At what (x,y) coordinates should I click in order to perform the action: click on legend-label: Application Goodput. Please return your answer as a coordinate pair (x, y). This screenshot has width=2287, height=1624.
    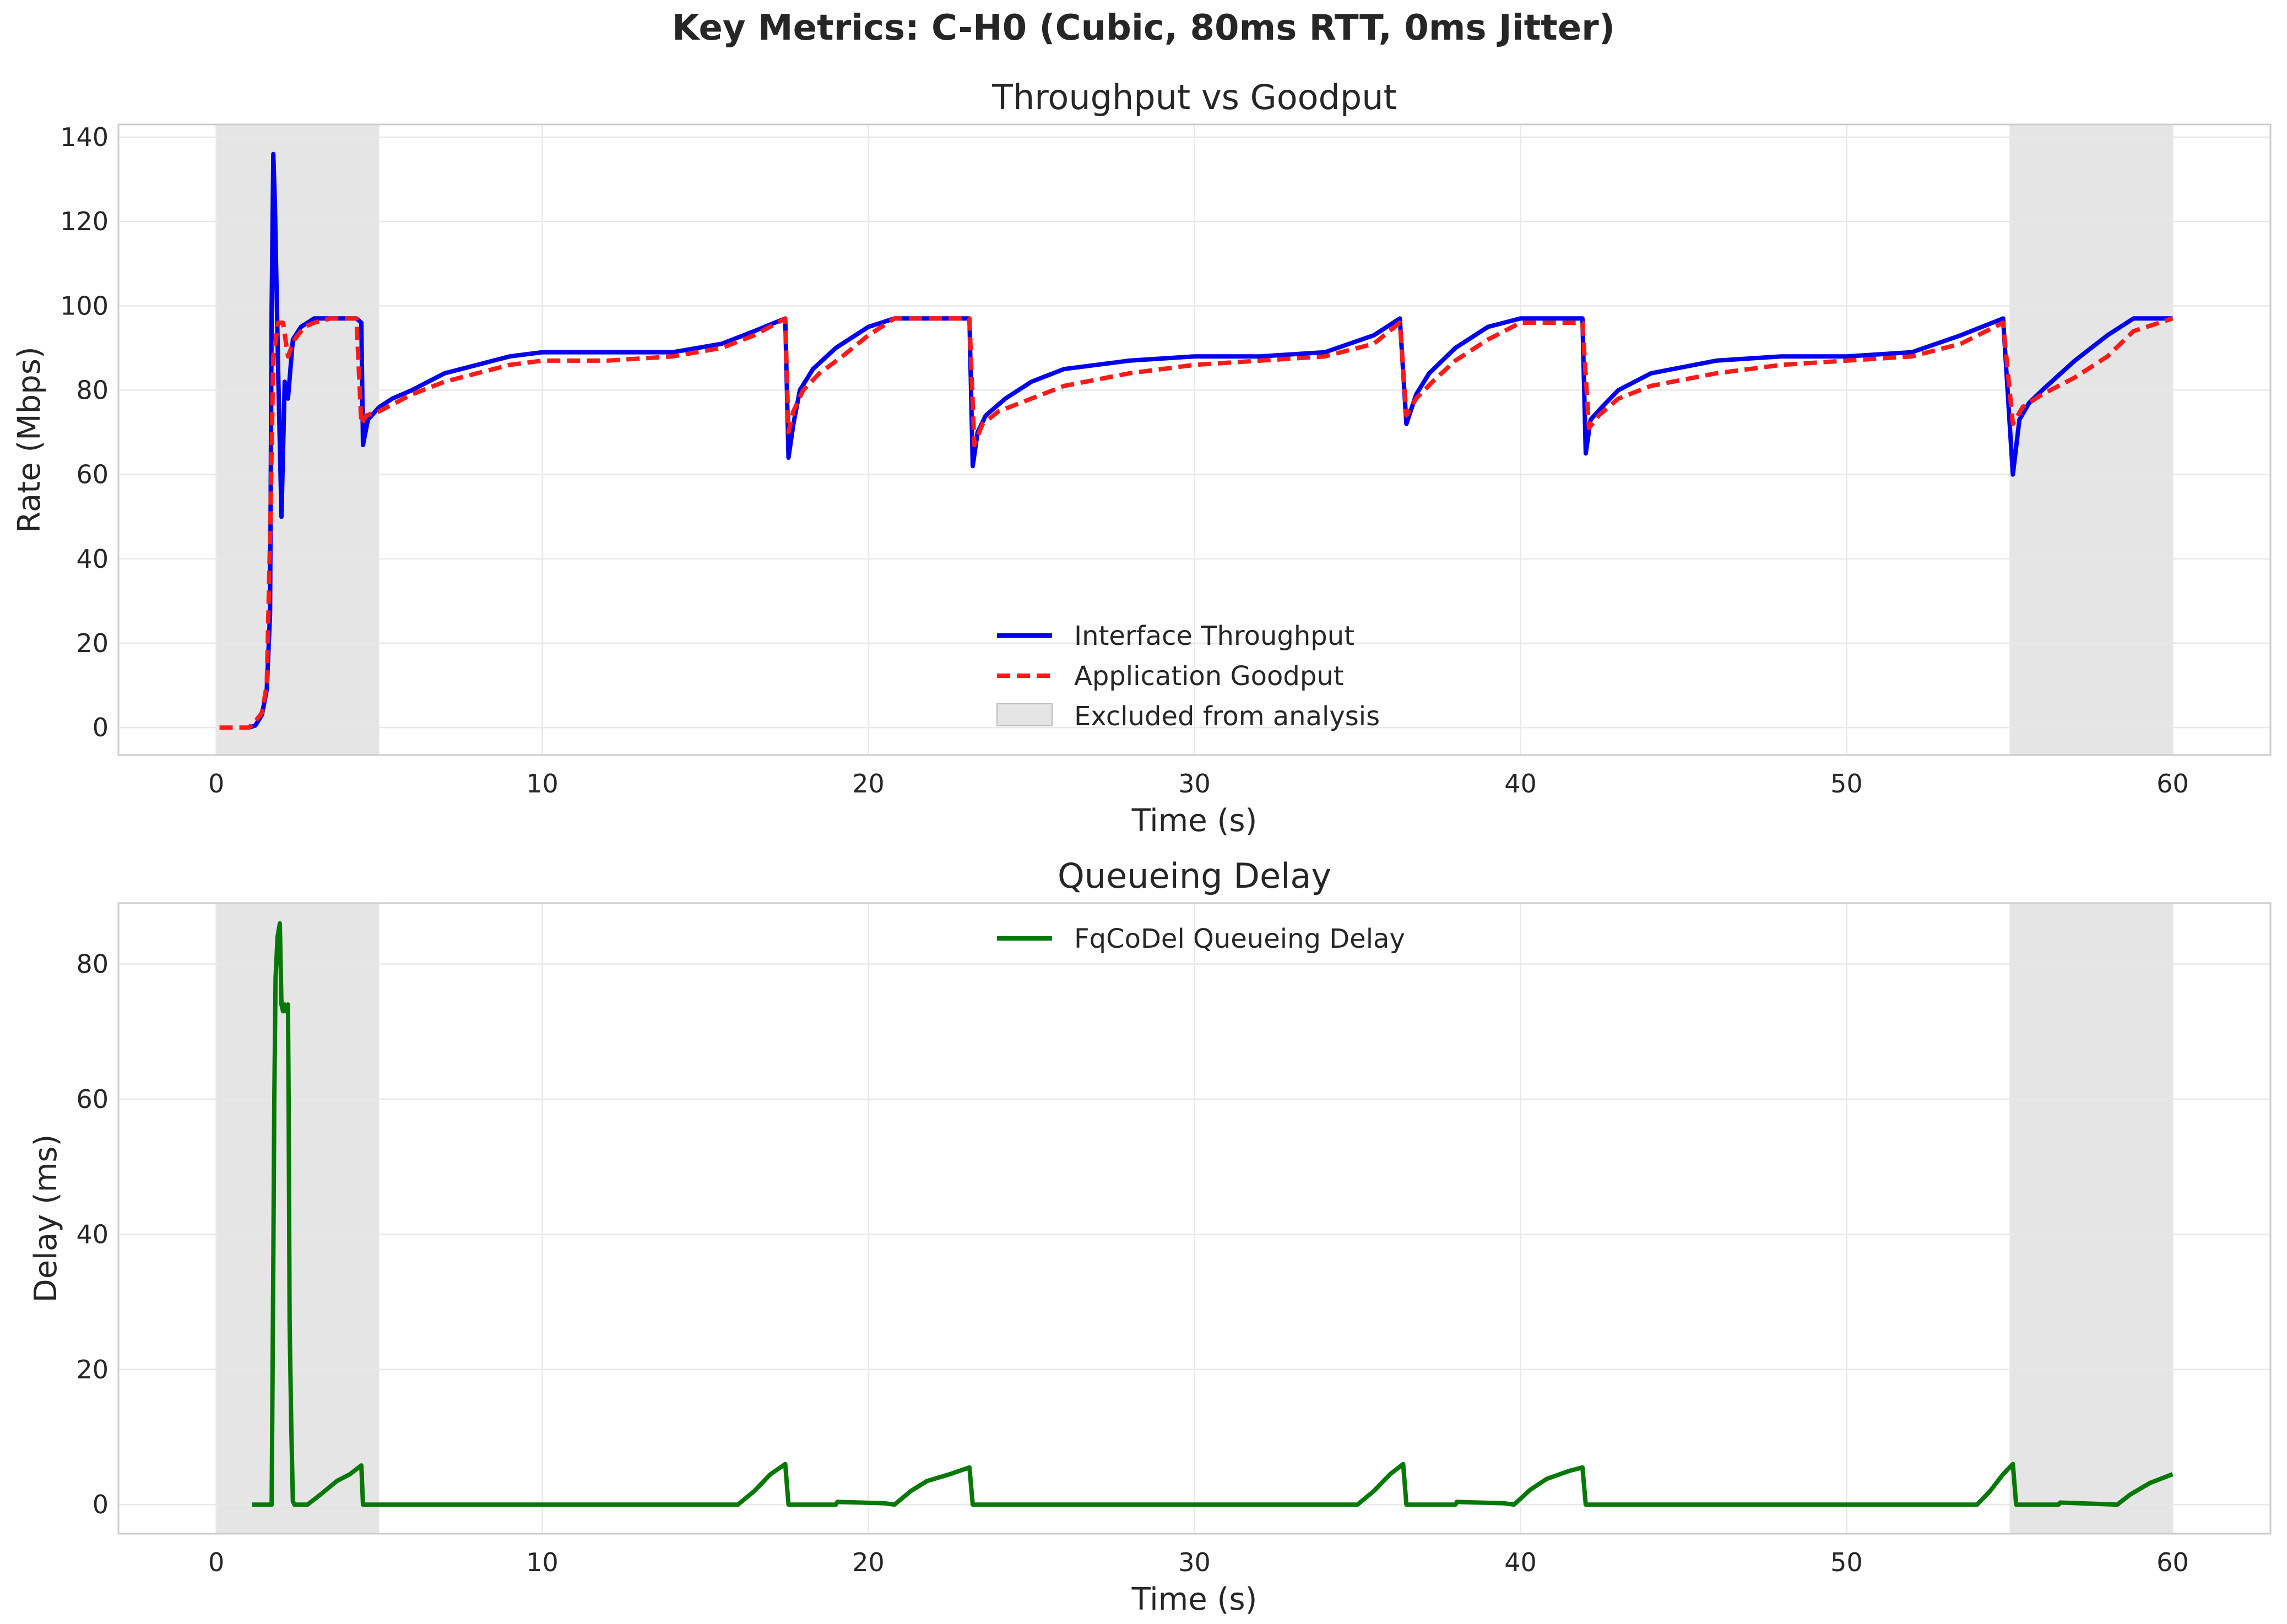
    Looking at the image, I should click on (1209, 676).